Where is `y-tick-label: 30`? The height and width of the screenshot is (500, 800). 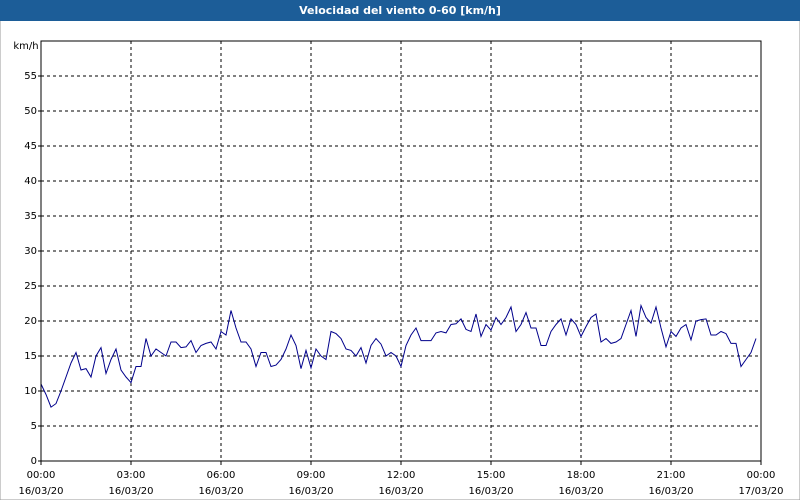 y-tick-label: 30 is located at coordinates (30, 251).